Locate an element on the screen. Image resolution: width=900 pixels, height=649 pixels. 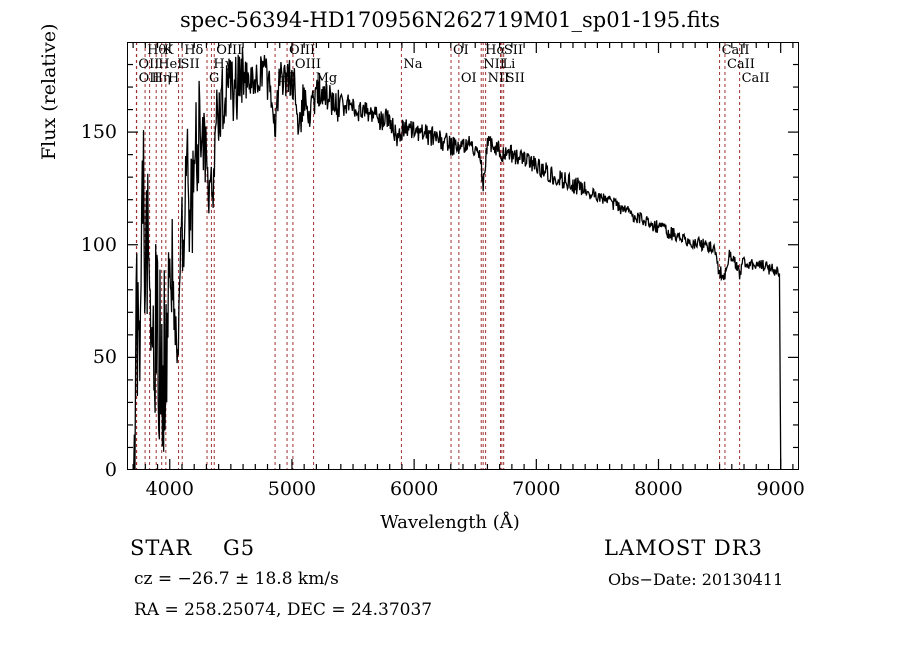
line-marker-label: G is located at coordinates (214, 78).